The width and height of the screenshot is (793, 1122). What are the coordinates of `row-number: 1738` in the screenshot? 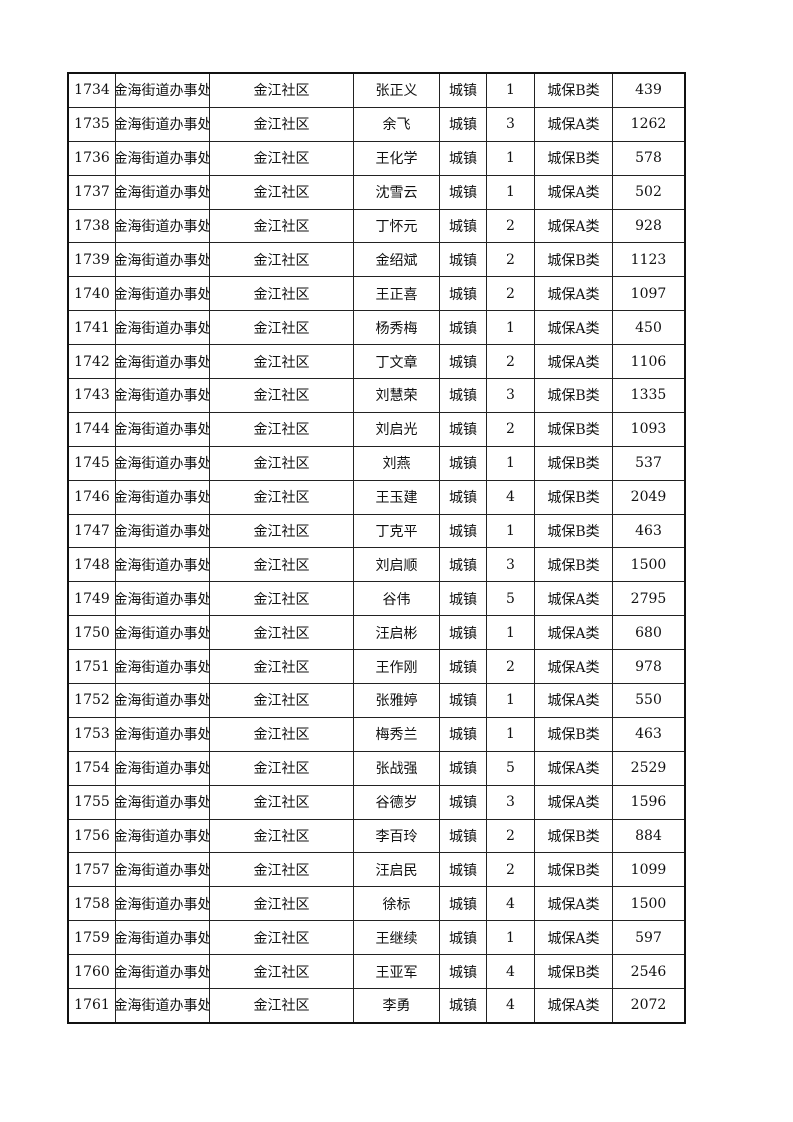 It's located at (92, 226).